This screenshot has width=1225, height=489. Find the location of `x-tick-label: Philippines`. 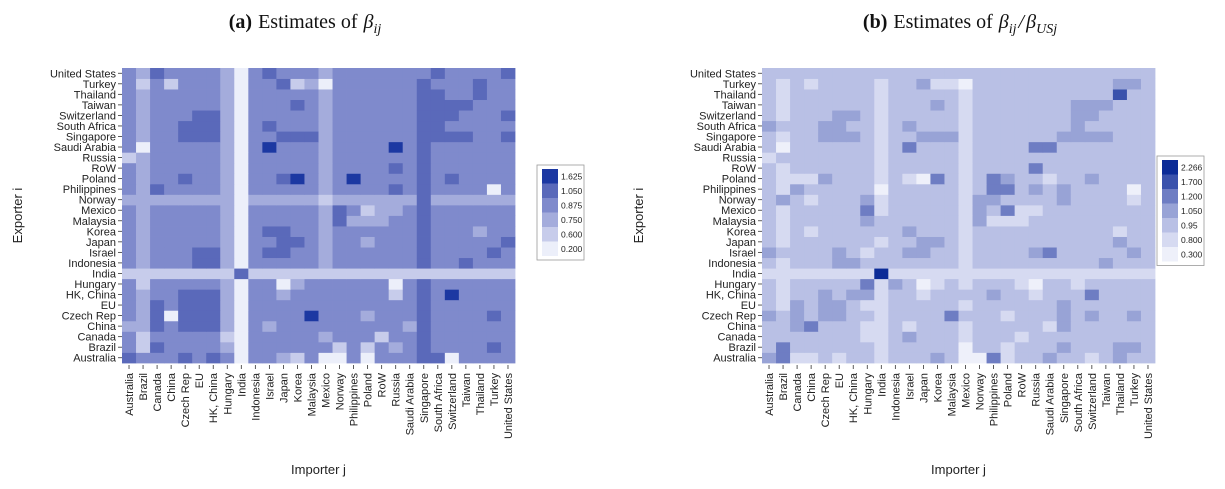

x-tick-label: Philippines is located at coordinates (995, 400).